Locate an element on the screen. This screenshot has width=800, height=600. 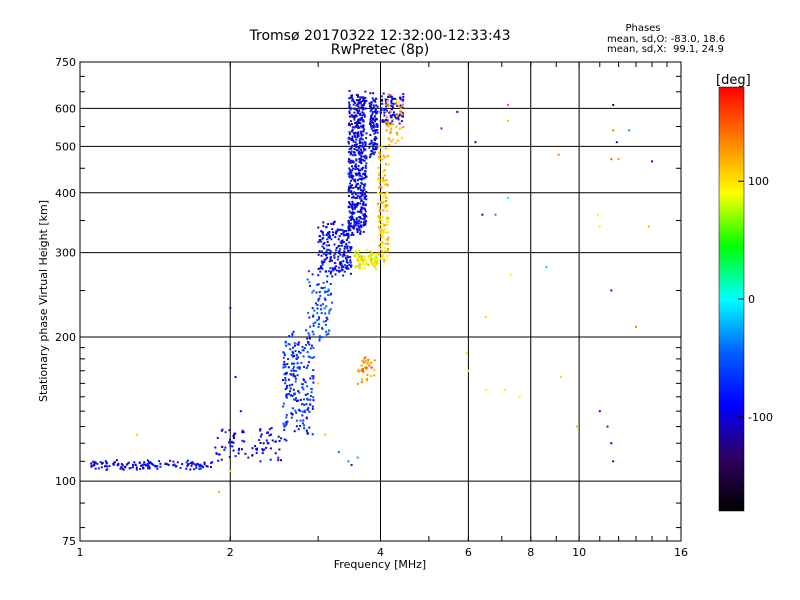
x-tick-label: 4 is located at coordinates (380, 552).